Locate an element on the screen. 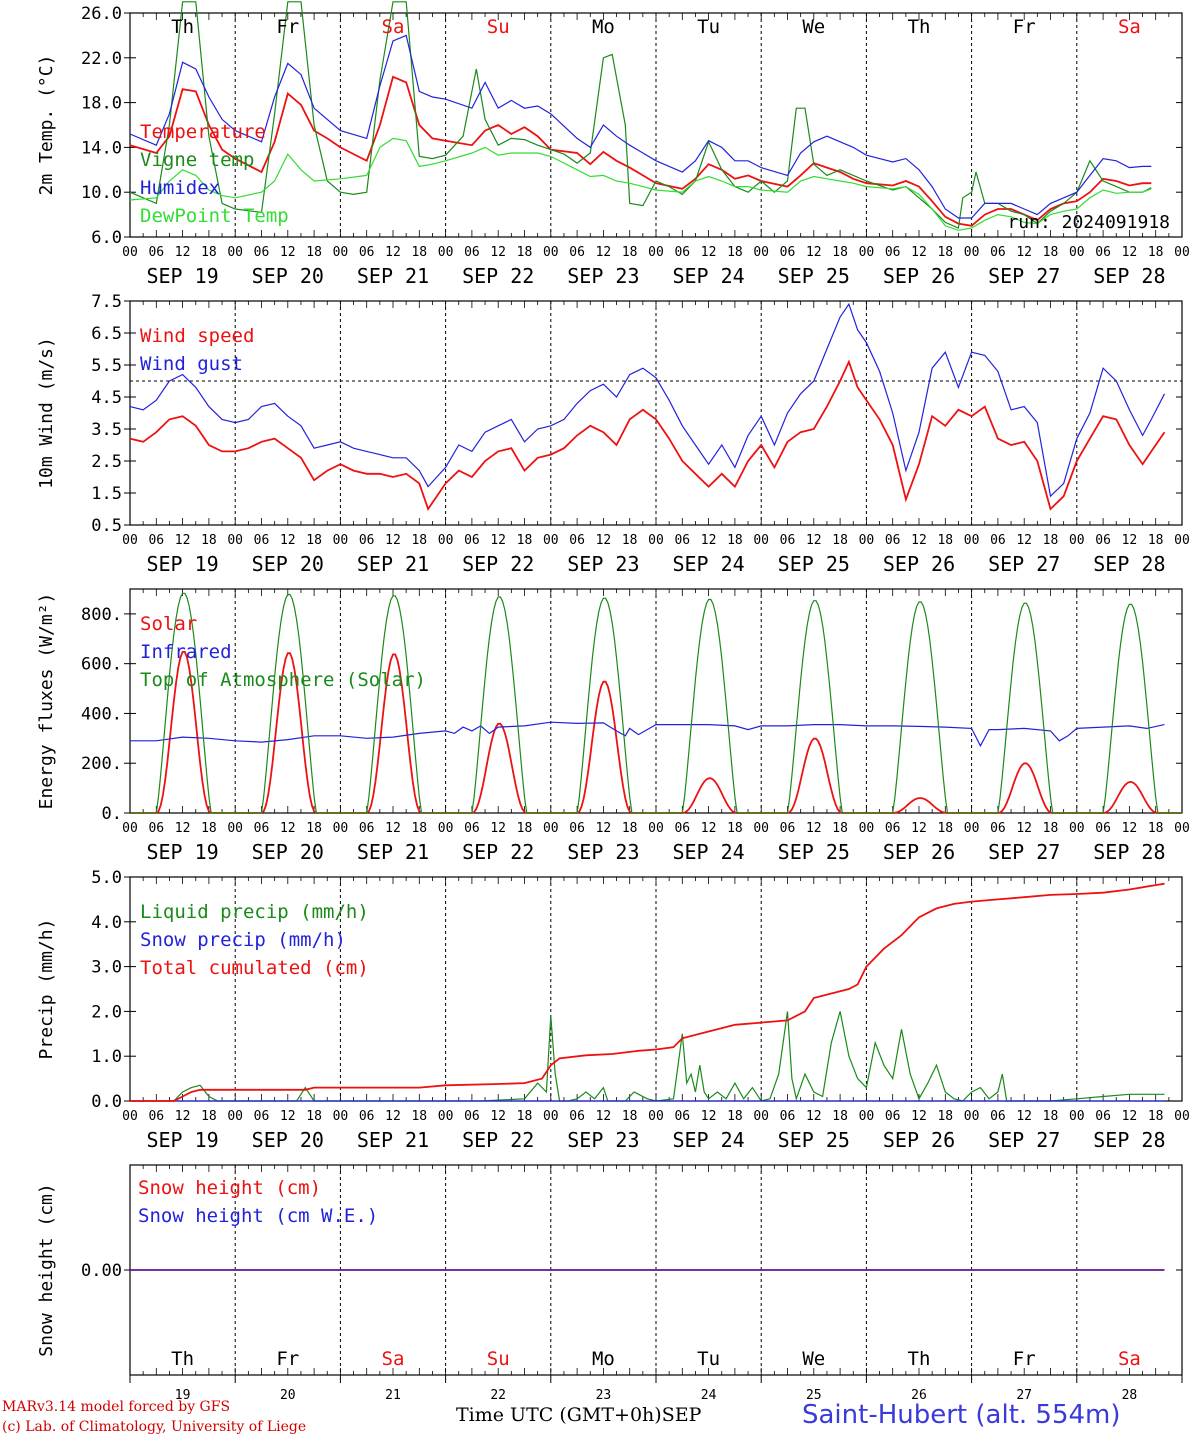 Image resolution: width=1194 pixels, height=1440 pixels. date-label: SEP 26 is located at coordinates (919, 564).